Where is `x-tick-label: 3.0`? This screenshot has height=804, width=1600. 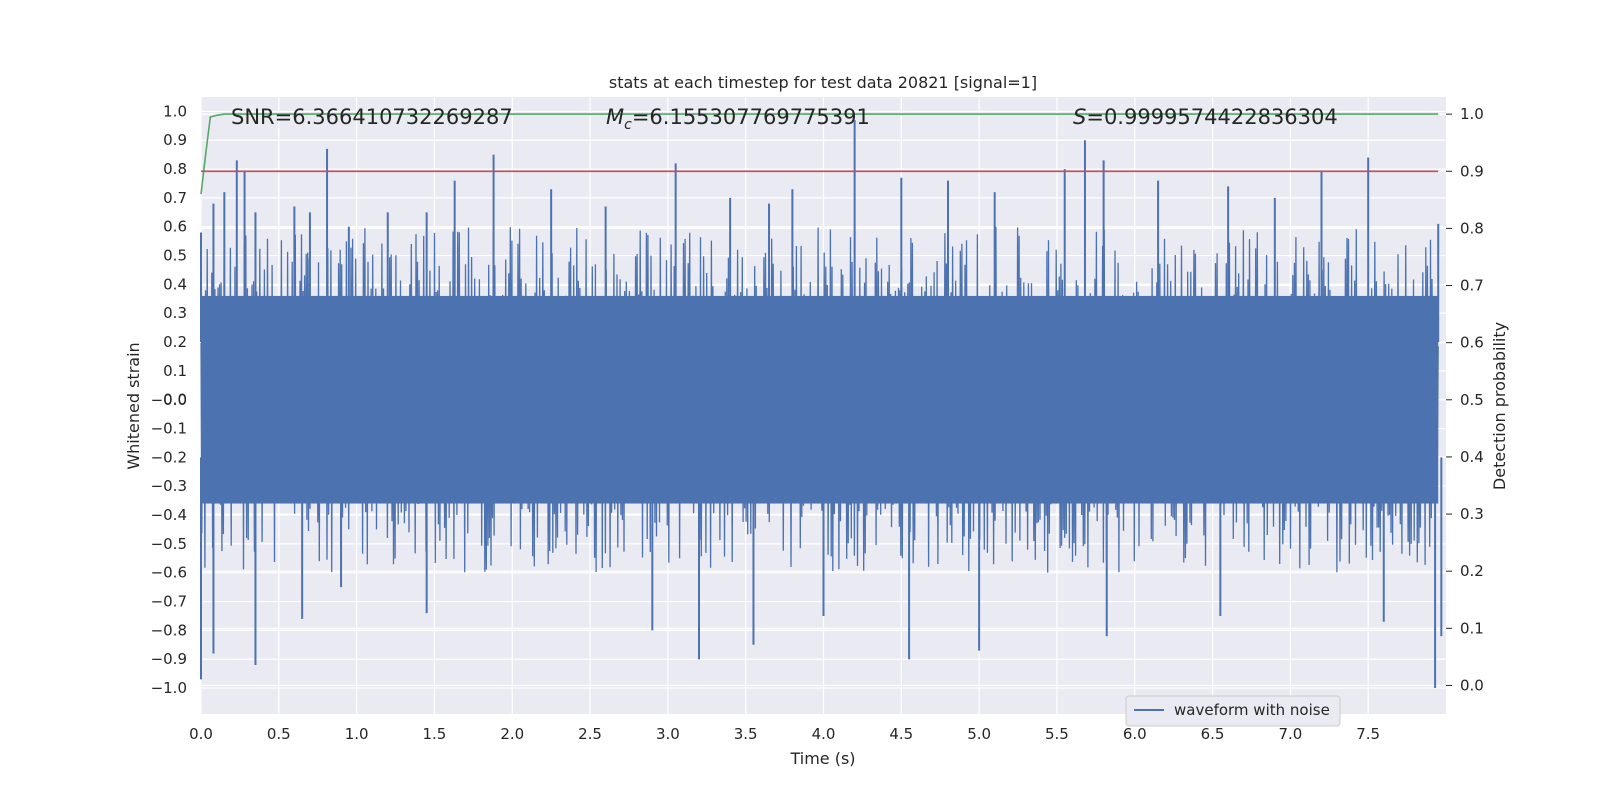
x-tick-label: 3.0 is located at coordinates (668, 734).